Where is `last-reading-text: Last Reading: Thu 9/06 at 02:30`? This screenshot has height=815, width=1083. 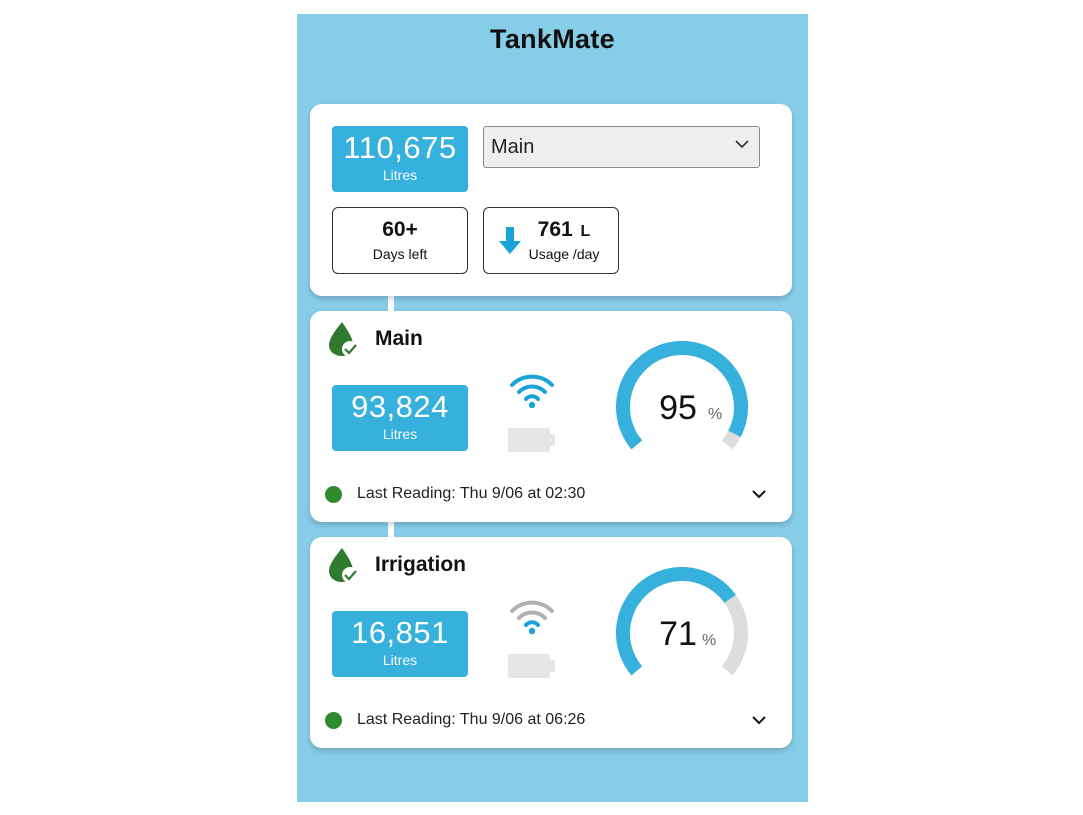 last-reading-text: Last Reading: Thu 9/06 at 02:30 is located at coordinates (471, 493).